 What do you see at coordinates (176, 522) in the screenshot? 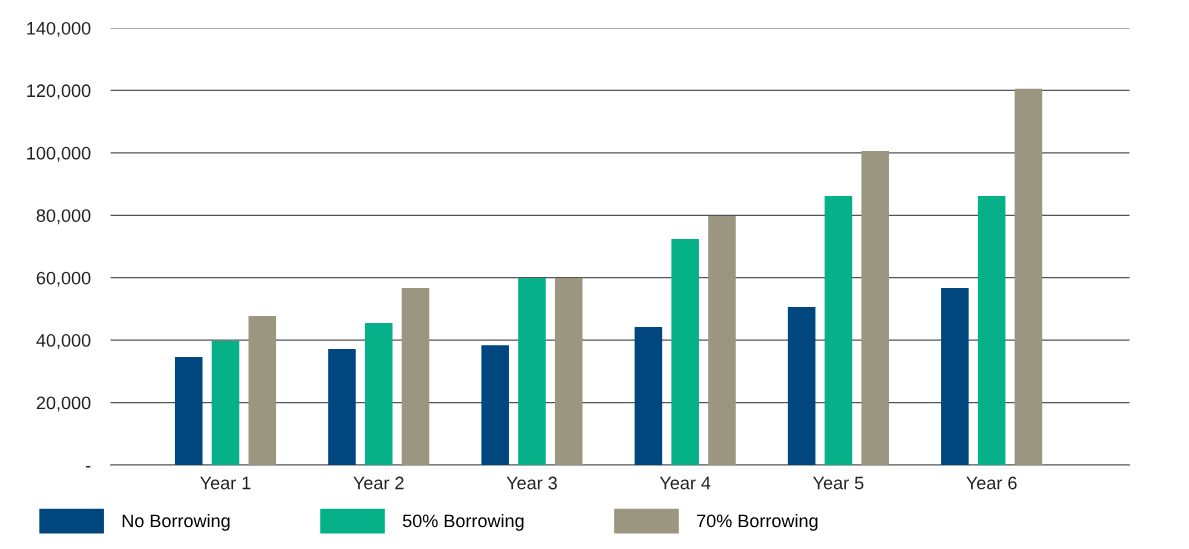
I see `legend-label: No Borrowing` at bounding box center [176, 522].